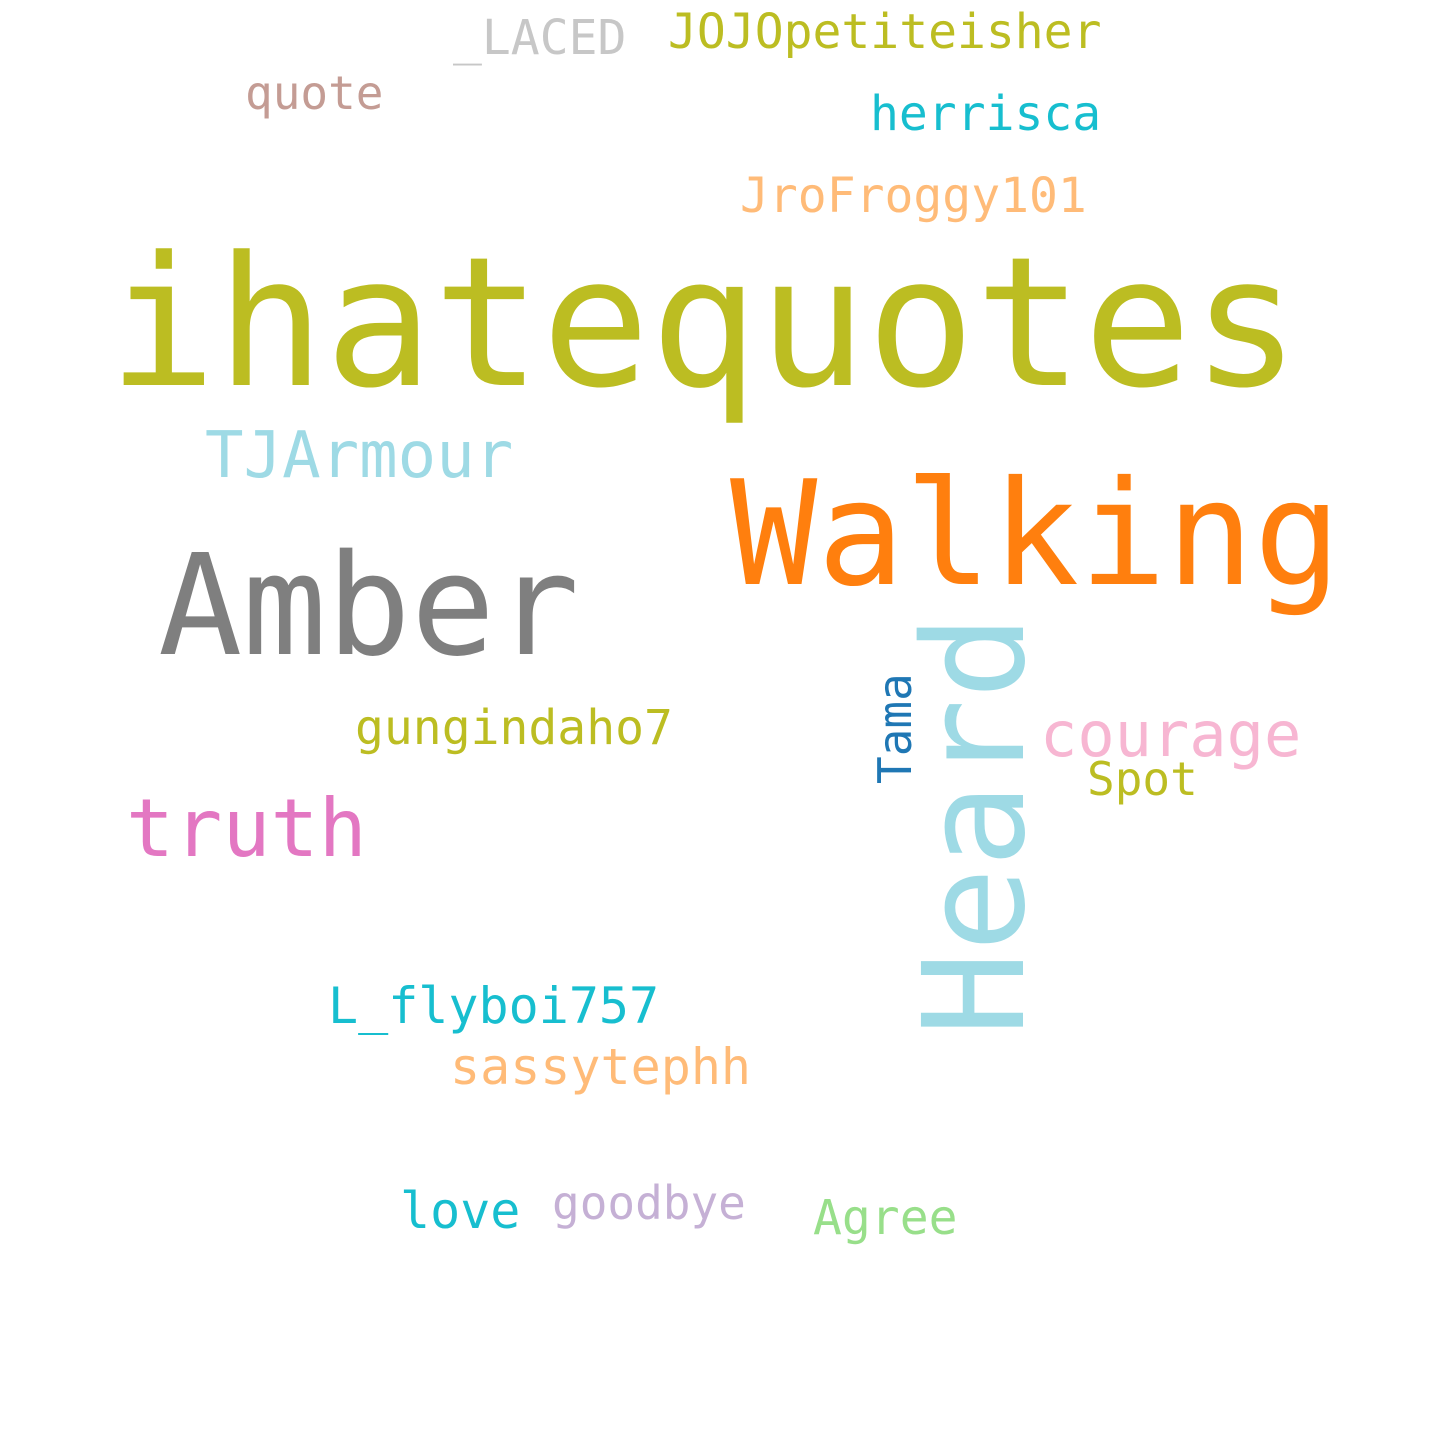 Image resolution: width=1440 pixels, height=1440 pixels. Describe the element at coordinates (704, 323) in the screenshot. I see `word-ihatequotes: ihatequotes` at that location.